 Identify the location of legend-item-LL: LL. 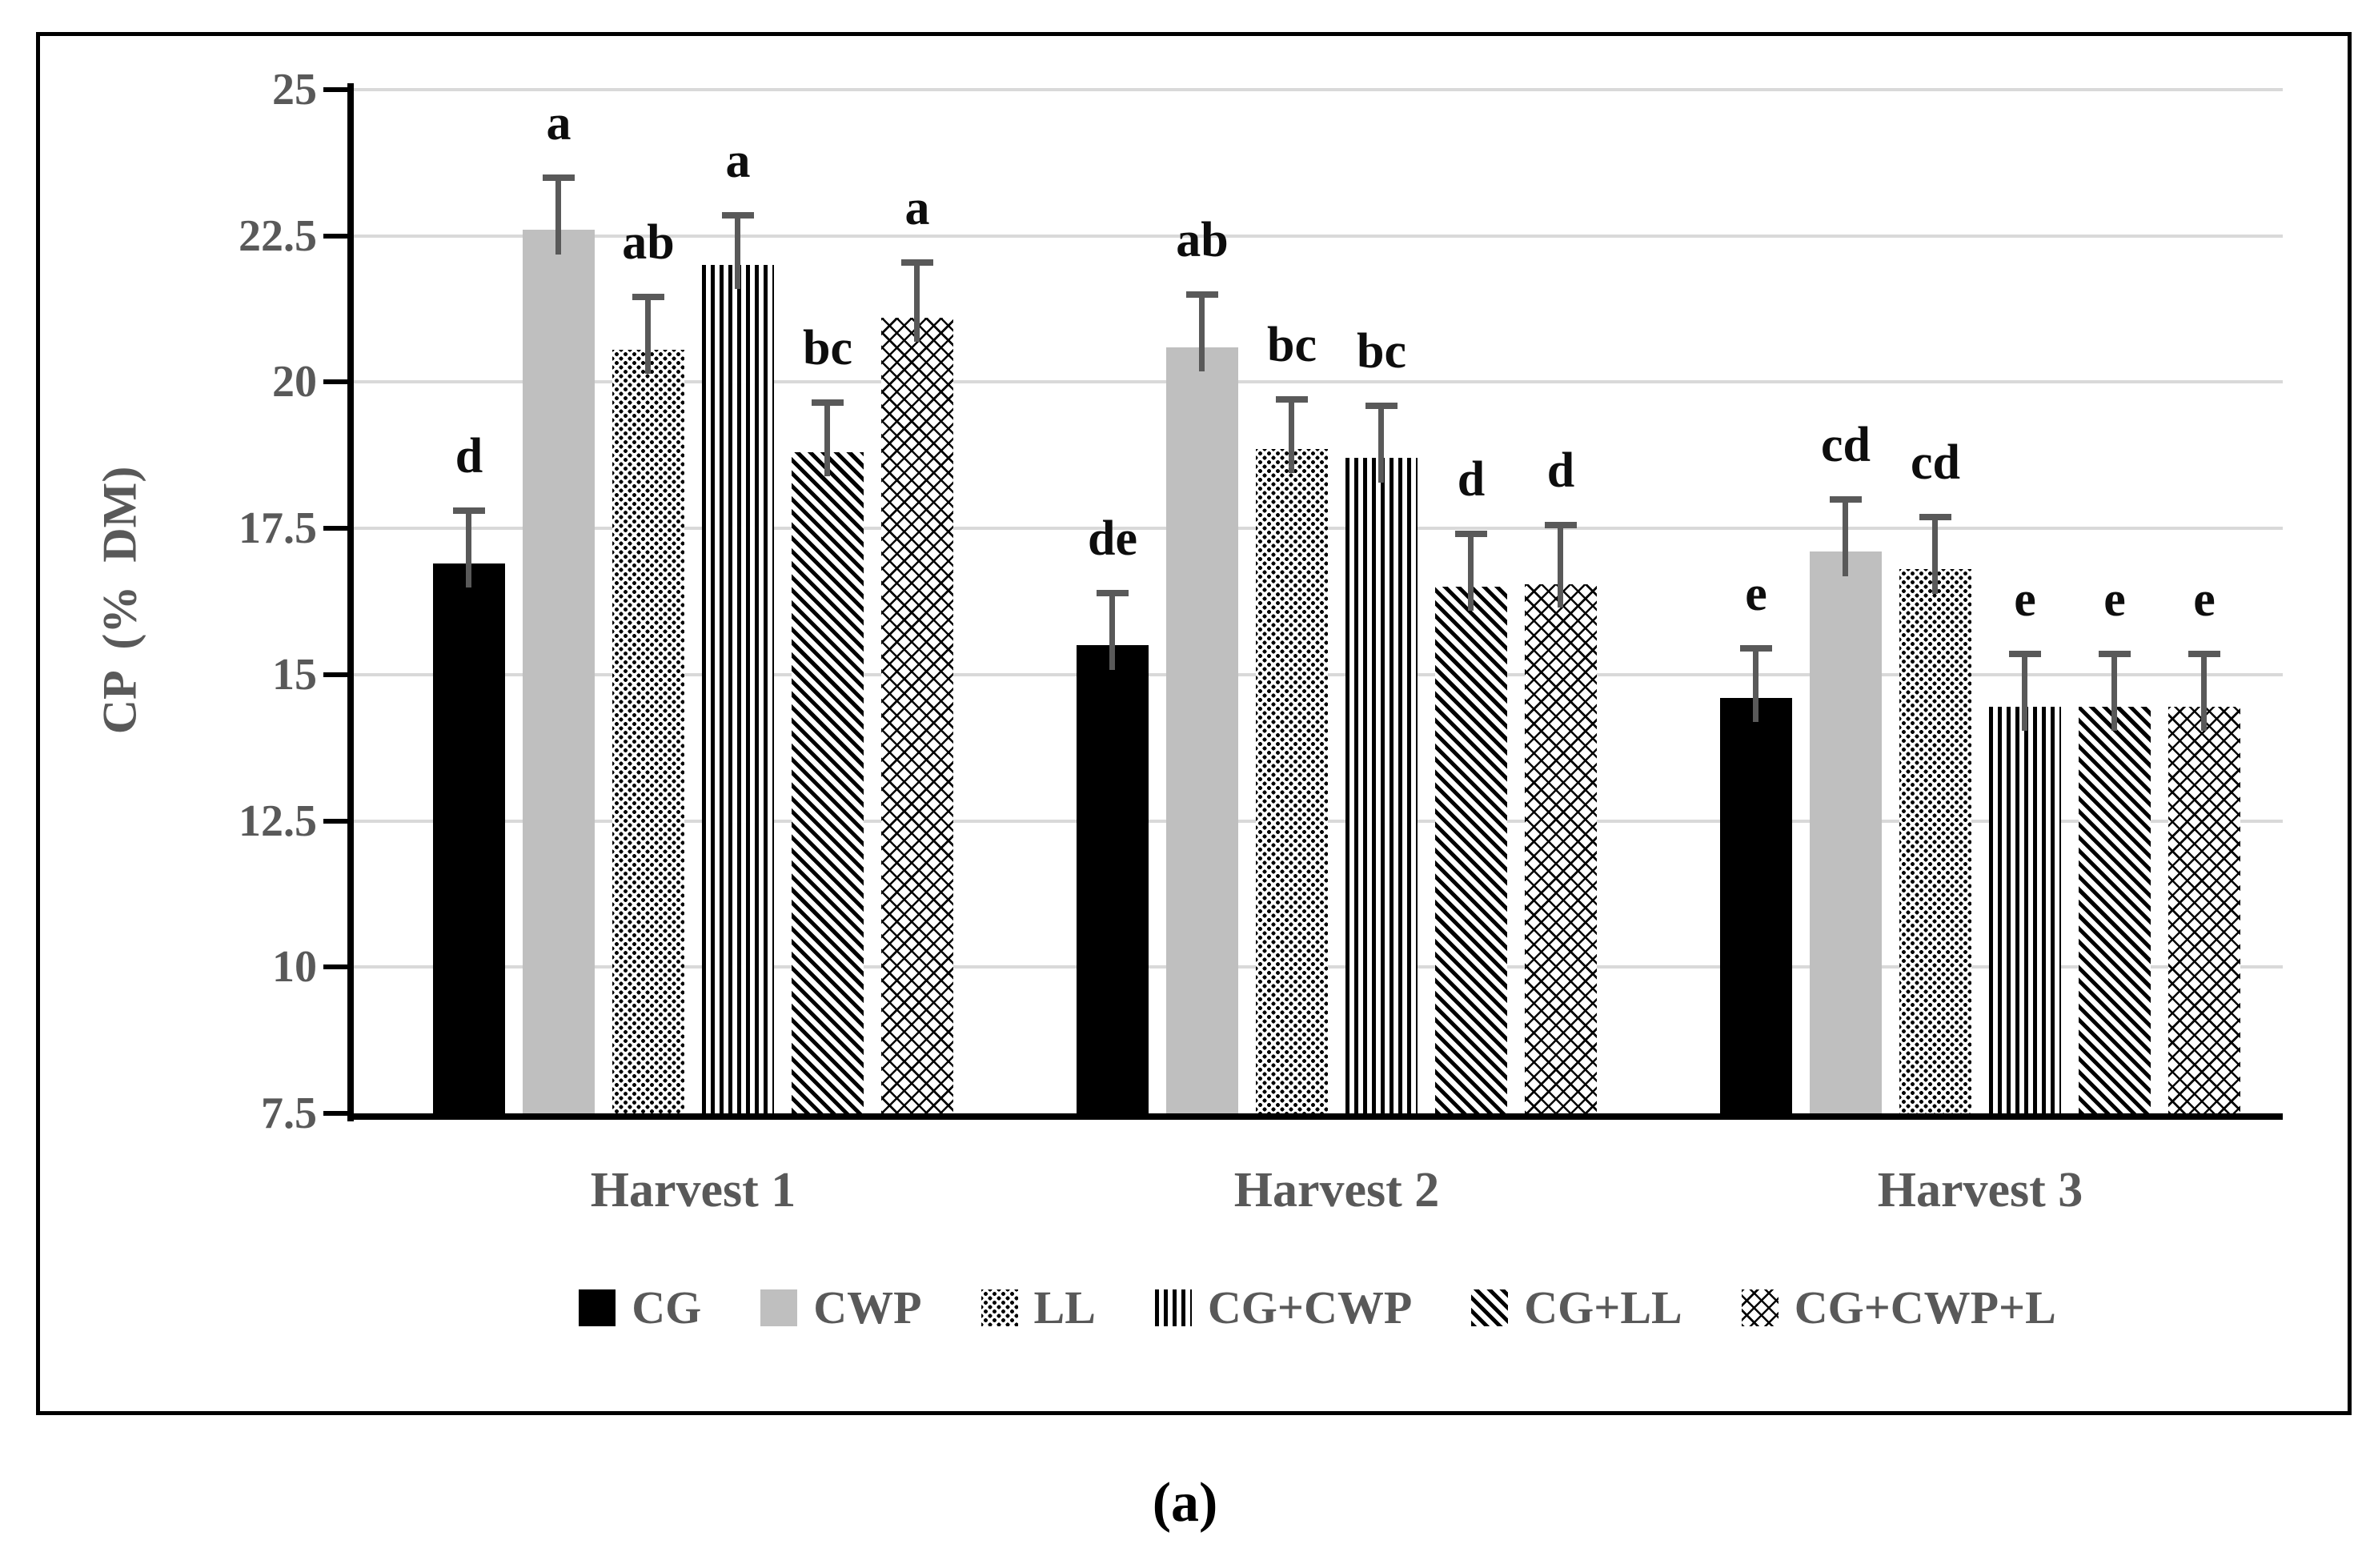
(1038, 1307).